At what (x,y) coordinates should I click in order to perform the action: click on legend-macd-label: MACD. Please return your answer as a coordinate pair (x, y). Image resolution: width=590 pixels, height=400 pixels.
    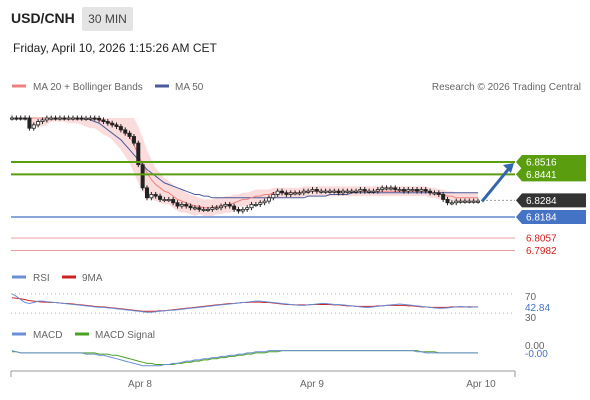
    Looking at the image, I should click on (47, 335).